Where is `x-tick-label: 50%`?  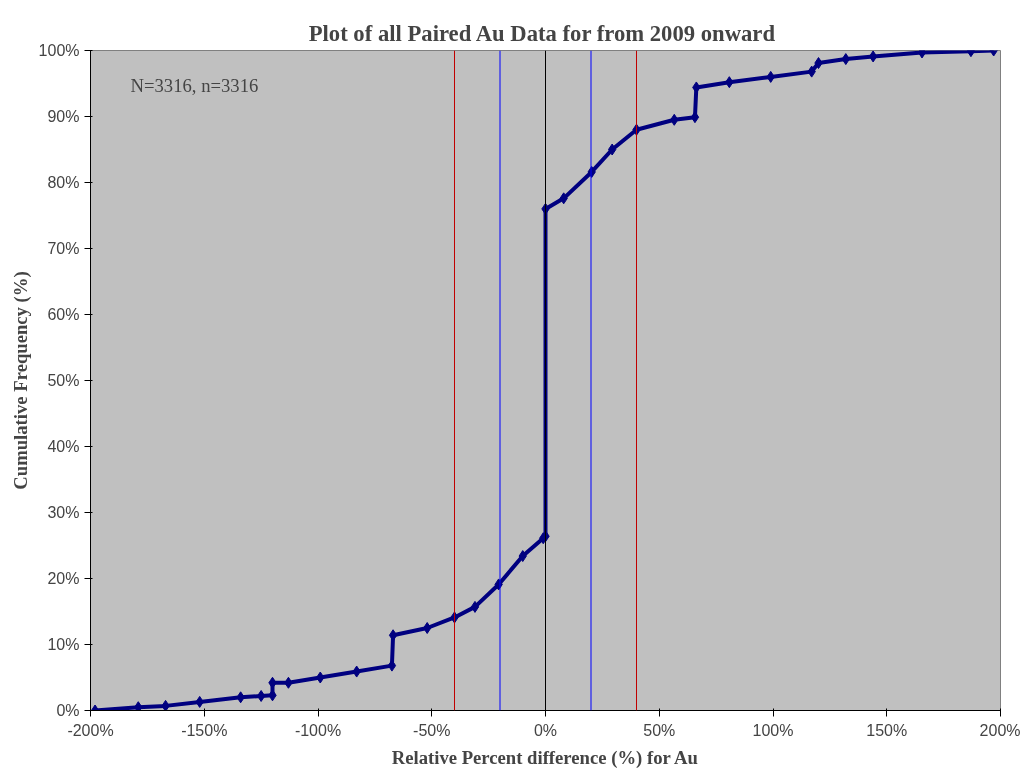
x-tick-label: 50% is located at coordinates (659, 730).